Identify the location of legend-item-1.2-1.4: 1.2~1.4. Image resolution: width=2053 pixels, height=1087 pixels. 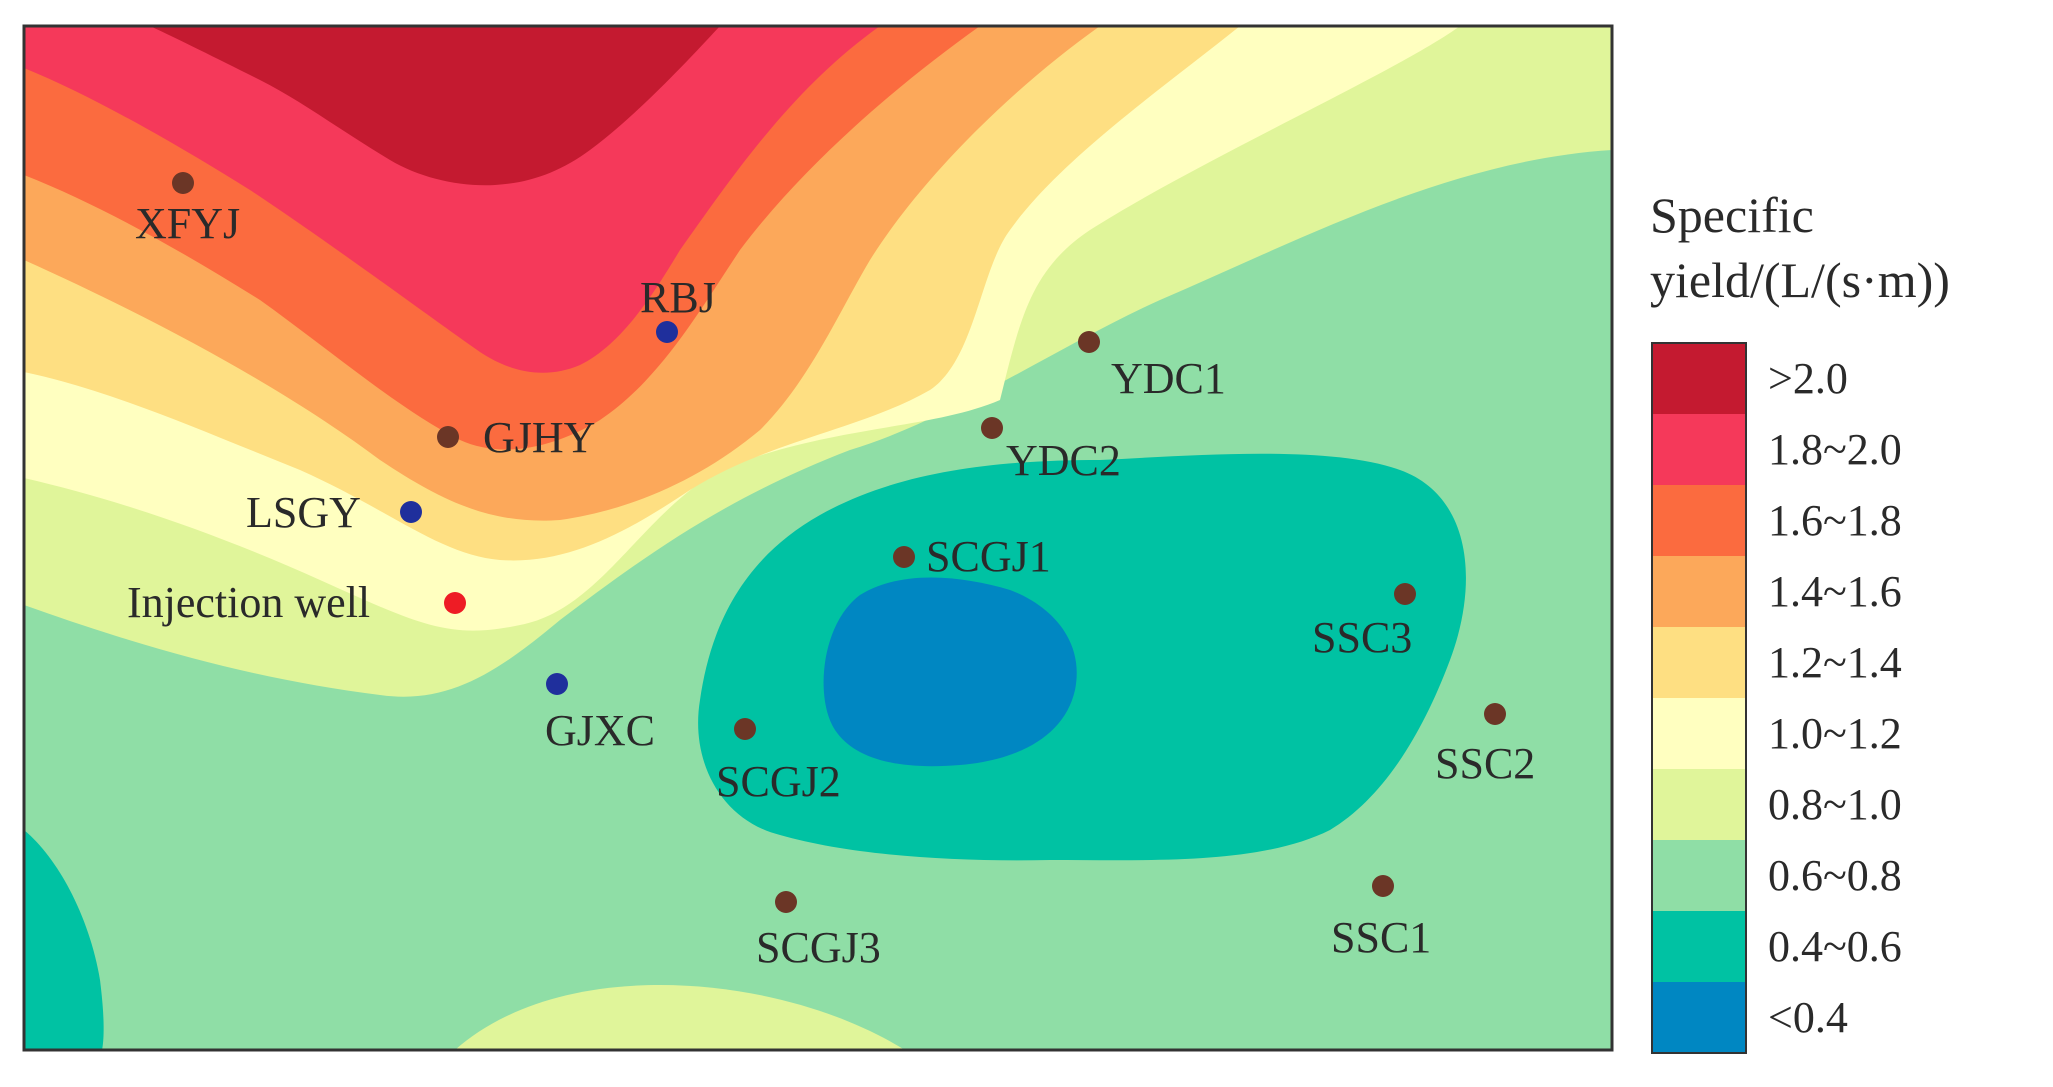
(1777, 662).